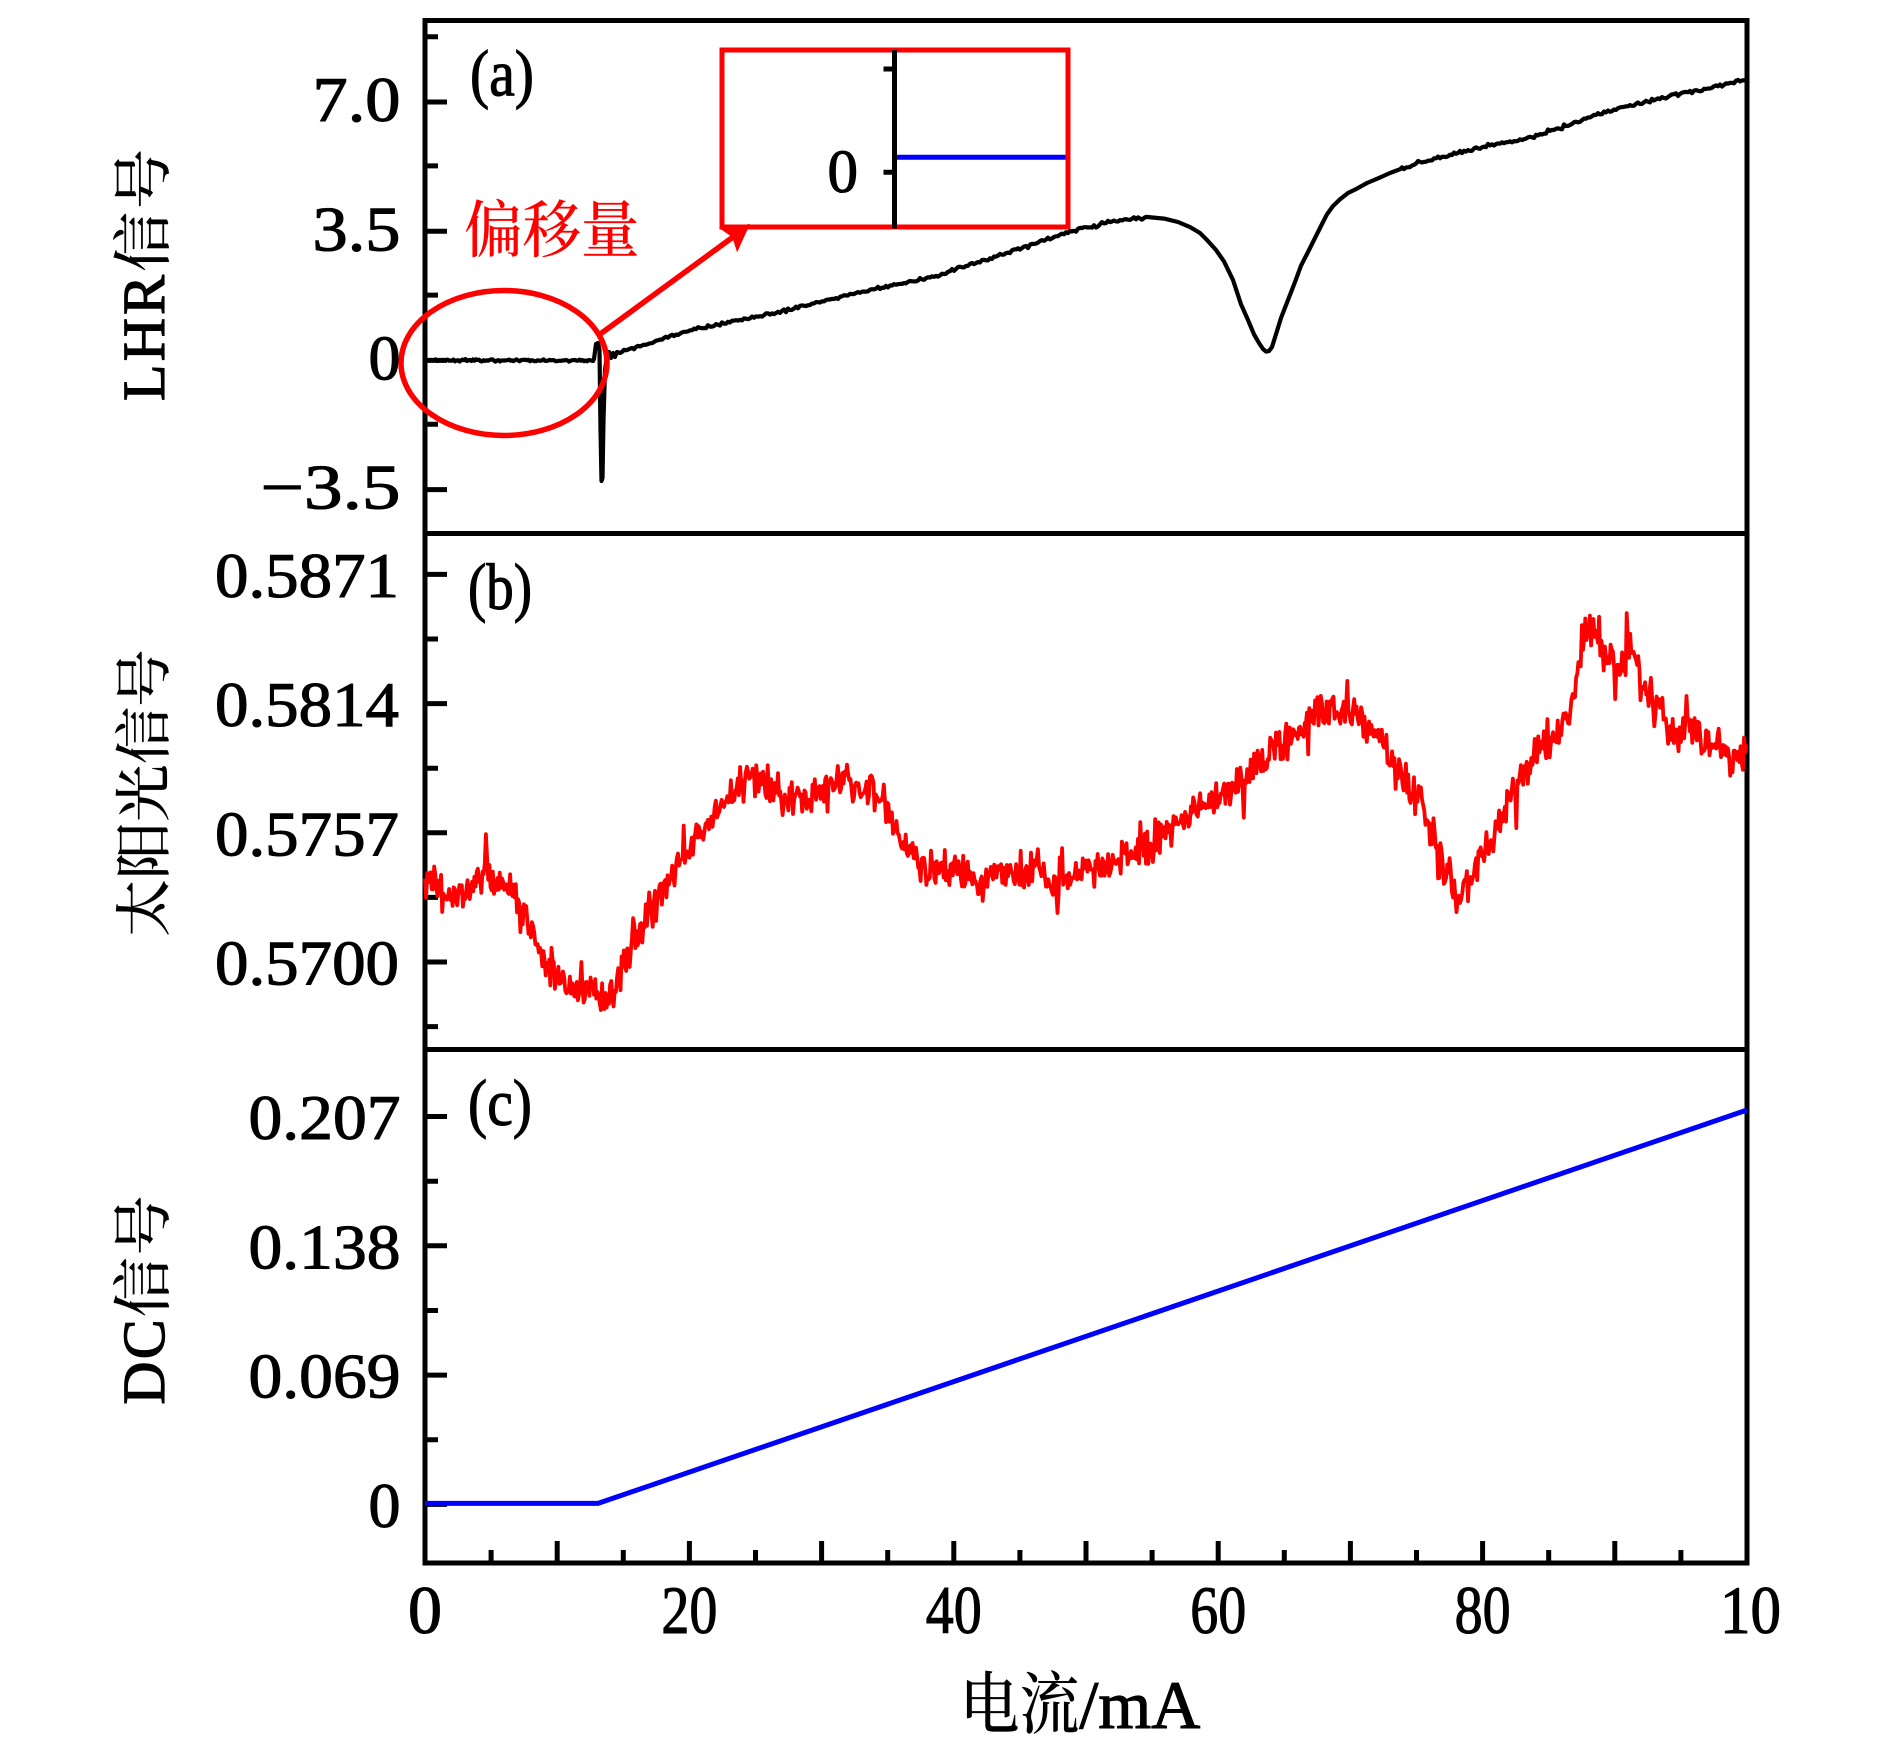 The width and height of the screenshot is (1890, 1749). What do you see at coordinates (689, 1610) in the screenshot?
I see `svg-text: 20` at bounding box center [689, 1610].